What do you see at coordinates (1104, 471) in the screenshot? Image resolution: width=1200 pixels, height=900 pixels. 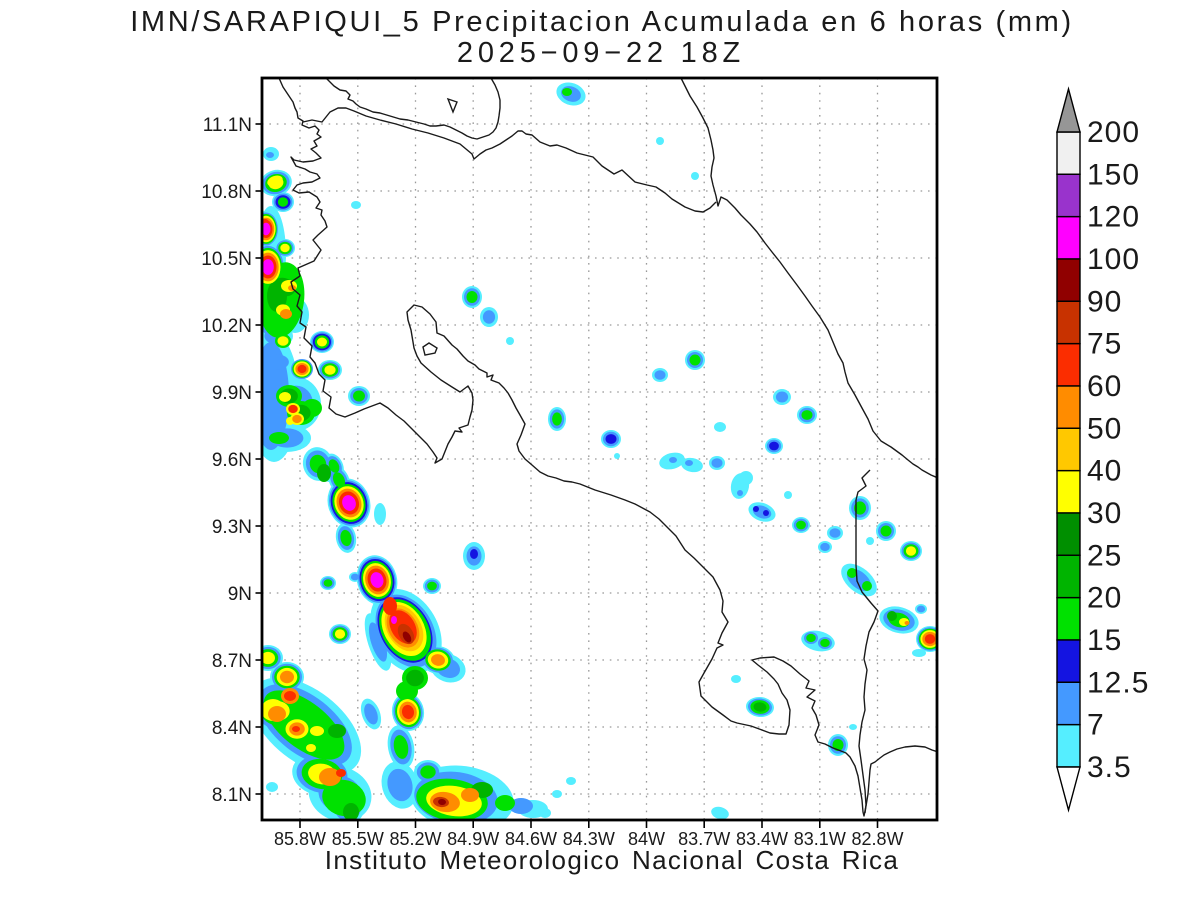 I see `svg-text: 40` at bounding box center [1104, 471].